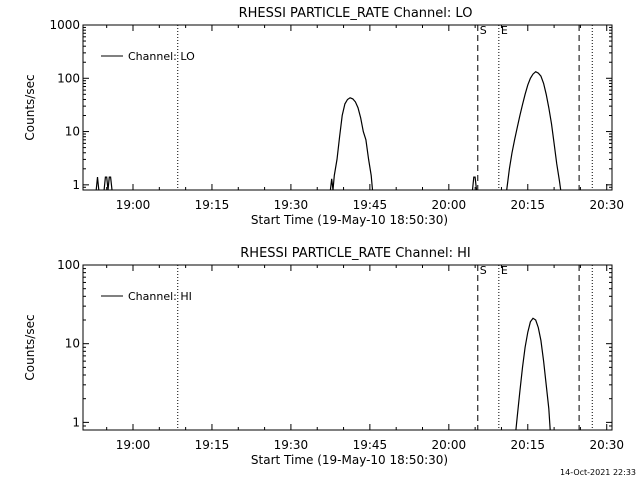 Image resolution: width=640 pixels, height=480 pixels. I want to click on y-tick-label: 1000, so click(64, 25).